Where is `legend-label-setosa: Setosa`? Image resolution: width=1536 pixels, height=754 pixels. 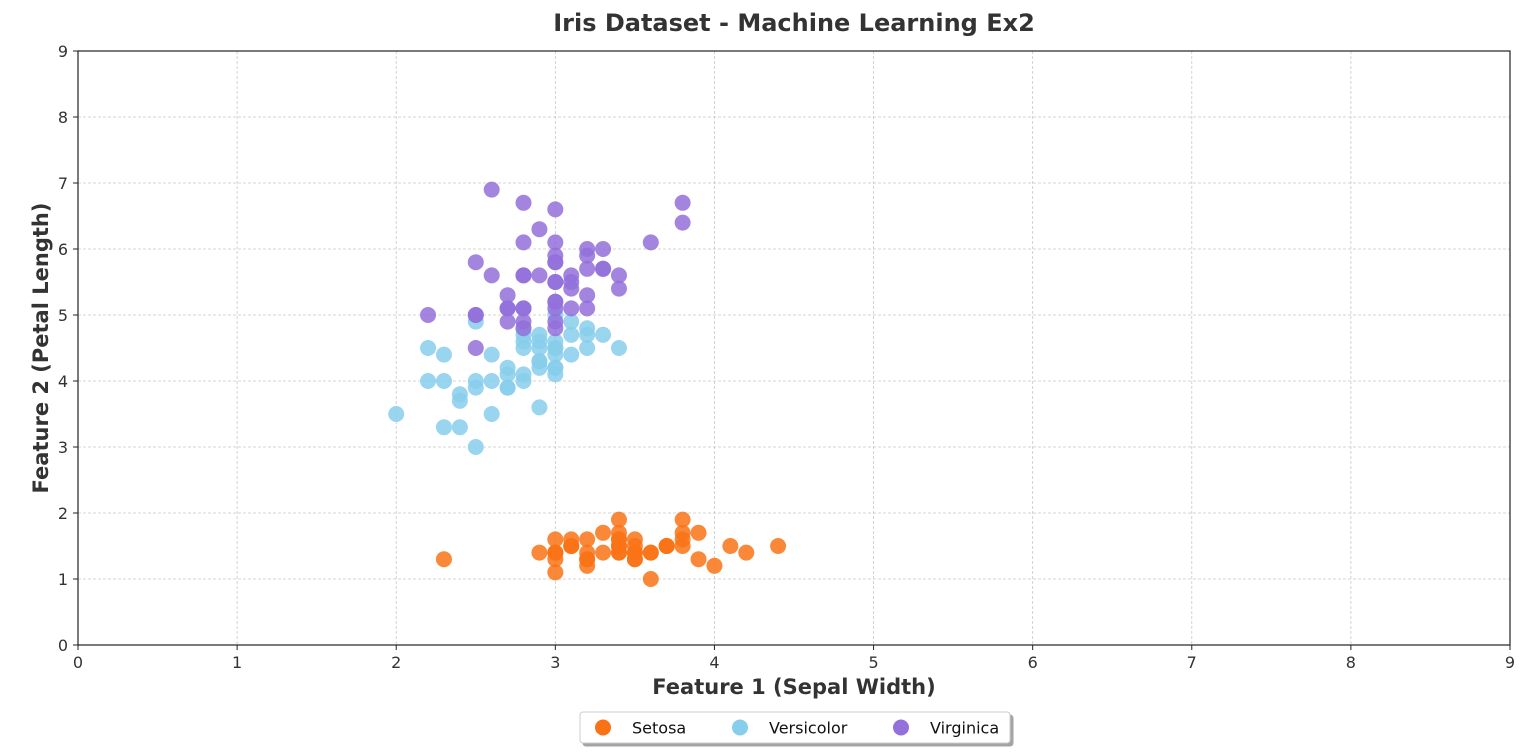 legend-label-setosa: Setosa is located at coordinates (659, 728).